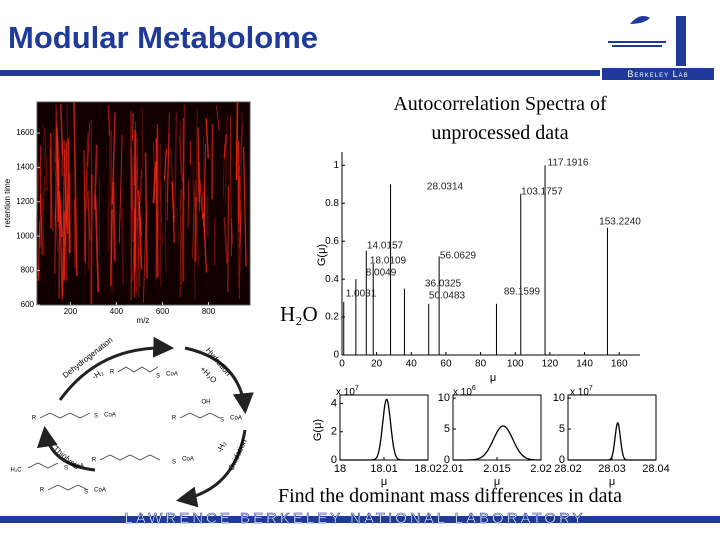 This screenshot has width=720, height=540. What do you see at coordinates (188, 460) in the screenshot?
I see `atom-label: CoA` at bounding box center [188, 460].